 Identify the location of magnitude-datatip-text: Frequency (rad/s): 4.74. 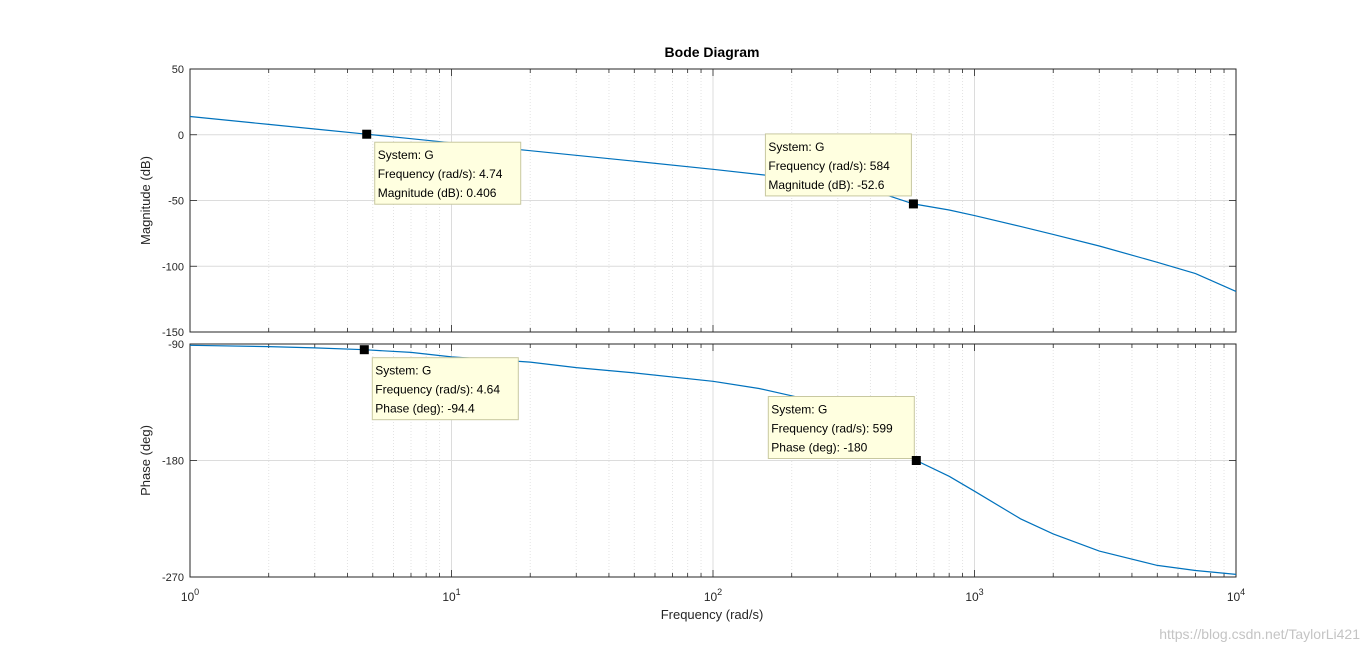
(440, 174).